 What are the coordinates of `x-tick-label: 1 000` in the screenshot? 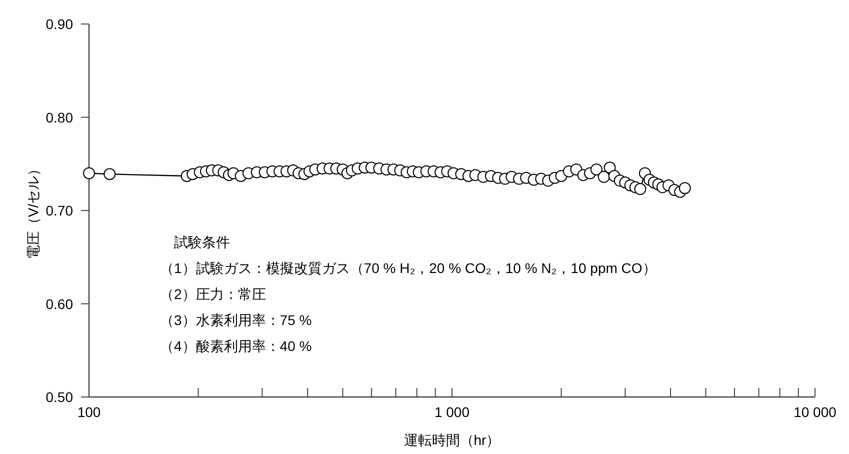 It's located at (452, 412).